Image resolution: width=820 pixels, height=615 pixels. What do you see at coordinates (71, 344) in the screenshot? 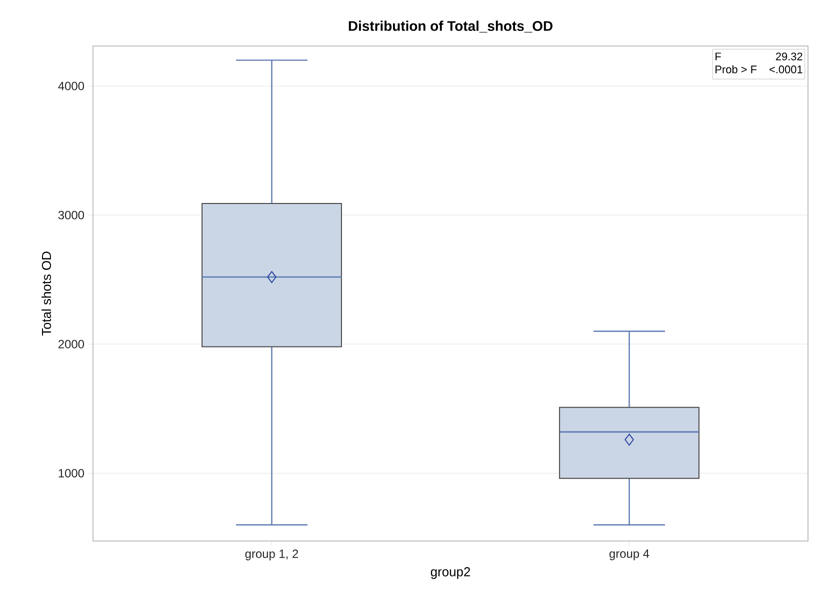
I see `y-tick-label: 2000` at bounding box center [71, 344].